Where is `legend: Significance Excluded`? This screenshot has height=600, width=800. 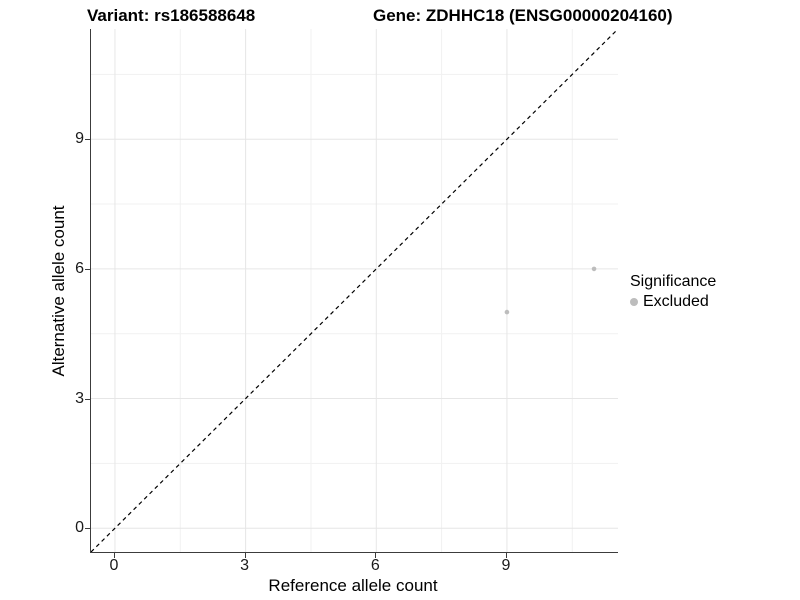
legend: Significance Excluded is located at coordinates (673, 291).